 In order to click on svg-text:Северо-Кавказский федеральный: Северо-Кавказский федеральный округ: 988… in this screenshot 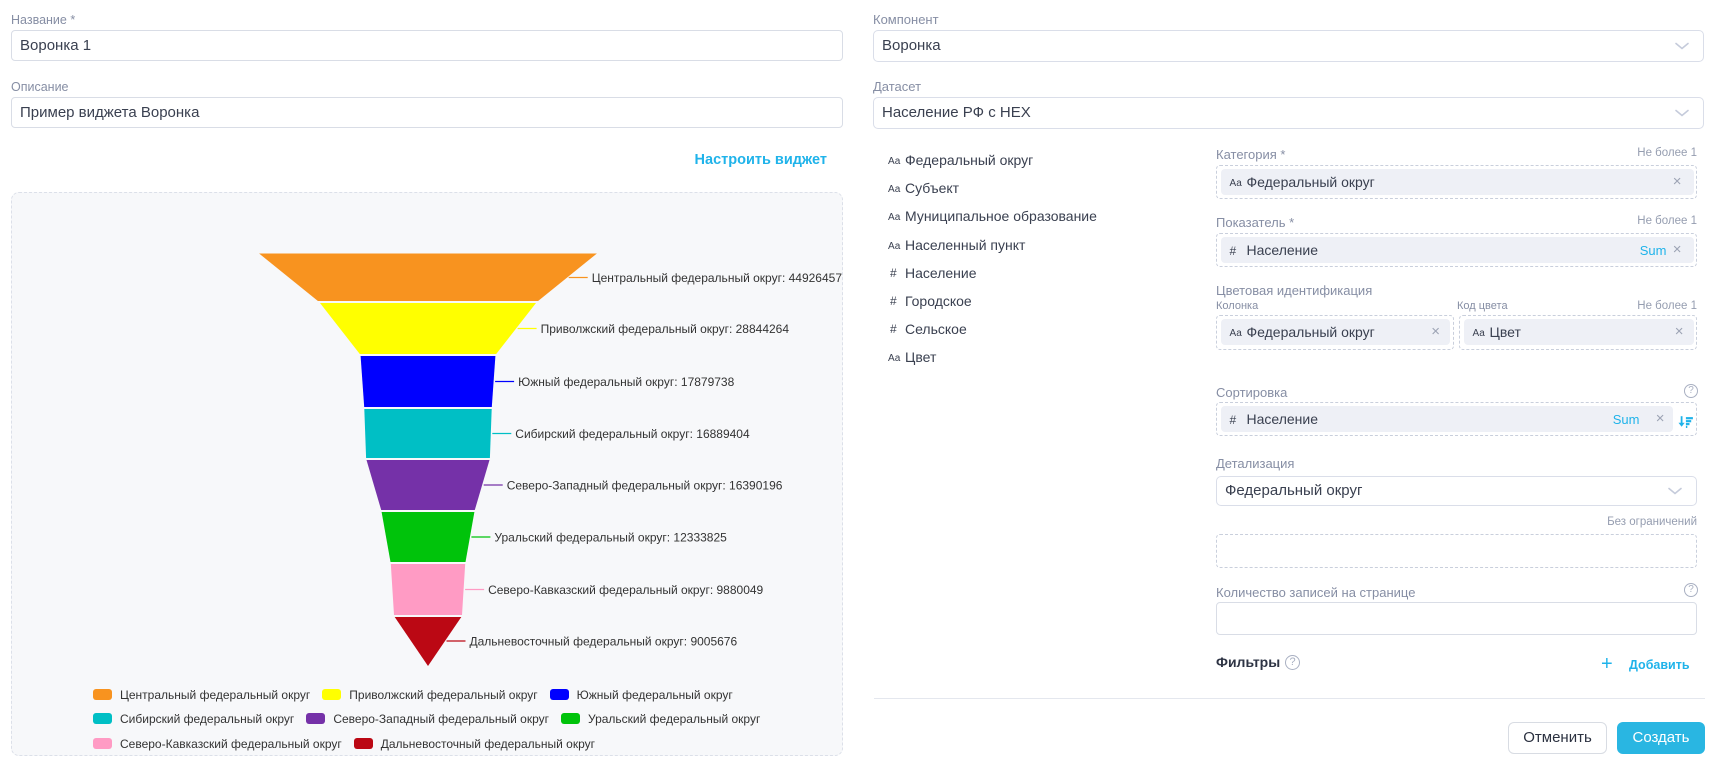, I will do `click(625, 590)`.